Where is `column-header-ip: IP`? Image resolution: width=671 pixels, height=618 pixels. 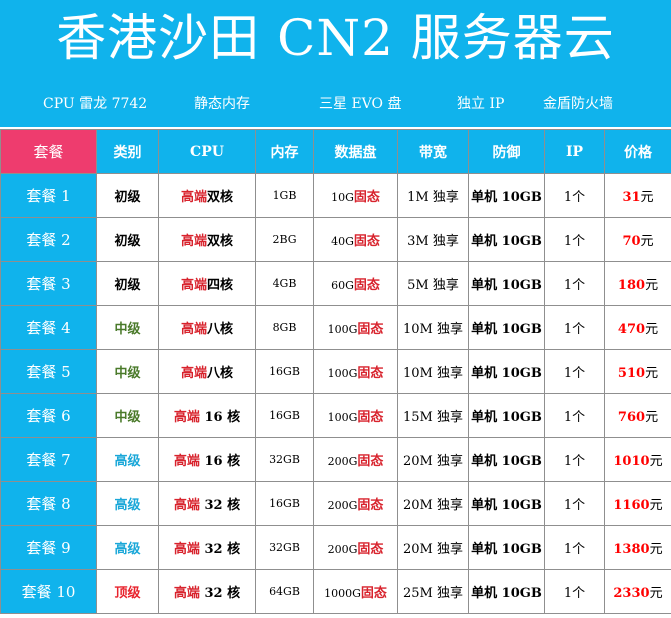 column-header-ip: IP is located at coordinates (574, 151).